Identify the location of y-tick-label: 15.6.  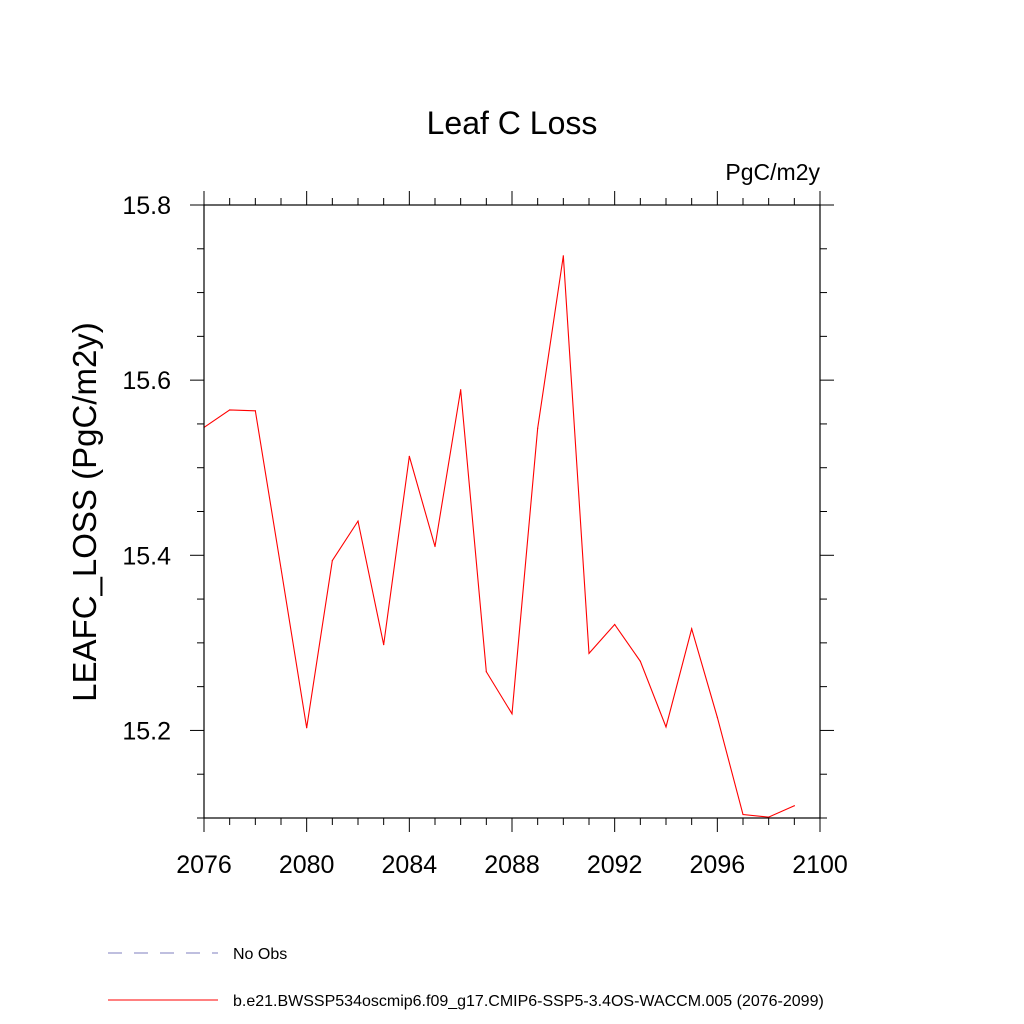
(146, 381).